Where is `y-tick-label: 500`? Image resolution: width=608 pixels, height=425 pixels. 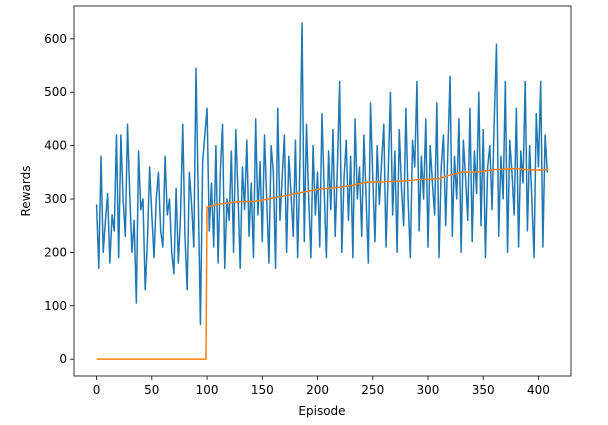 y-tick-label: 500 is located at coordinates (55, 92).